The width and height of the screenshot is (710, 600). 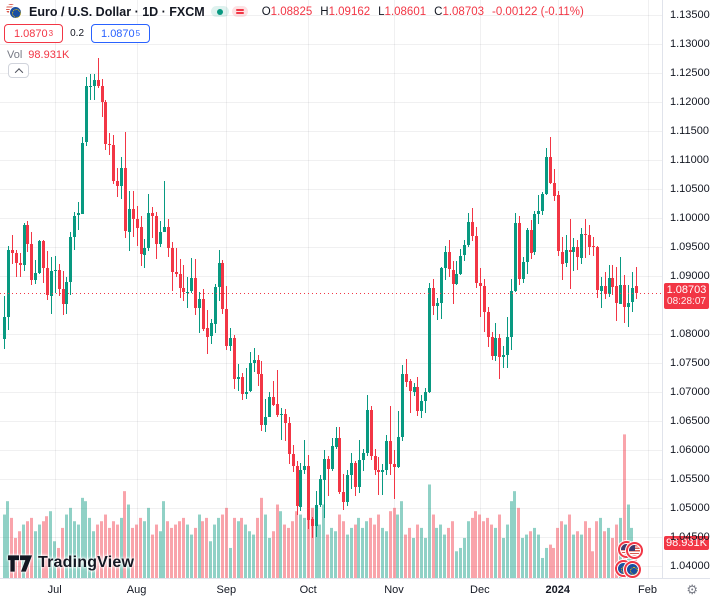 What do you see at coordinates (308, 590) in the screenshot?
I see `time-tick-label: Oct` at bounding box center [308, 590].